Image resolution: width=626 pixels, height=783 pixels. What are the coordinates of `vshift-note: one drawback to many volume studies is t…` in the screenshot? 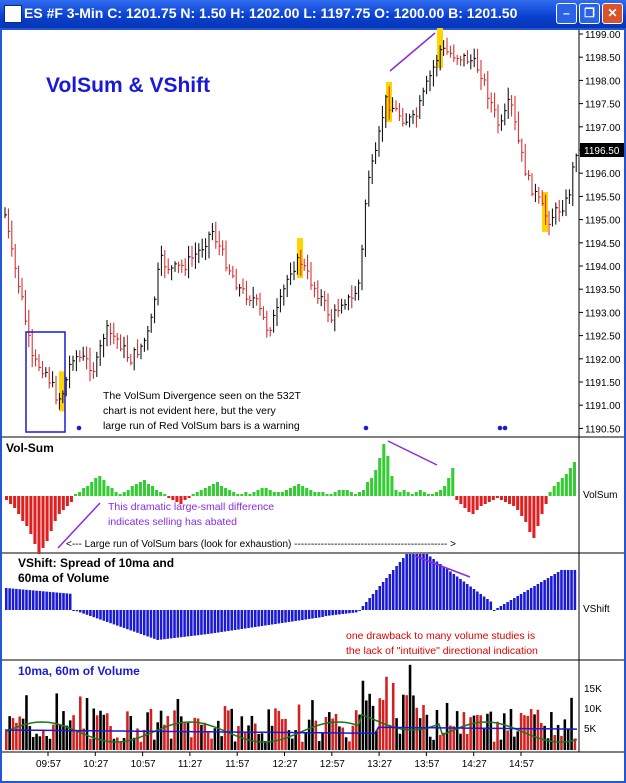 It's located at (442, 644).